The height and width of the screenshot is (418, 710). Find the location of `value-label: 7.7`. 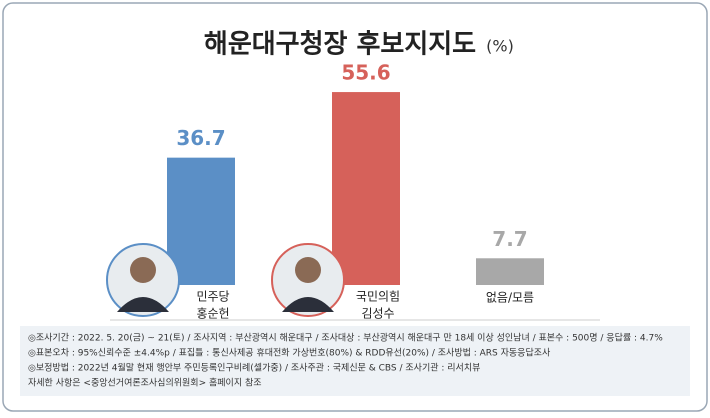

value-label: 7.7 is located at coordinates (509, 239).